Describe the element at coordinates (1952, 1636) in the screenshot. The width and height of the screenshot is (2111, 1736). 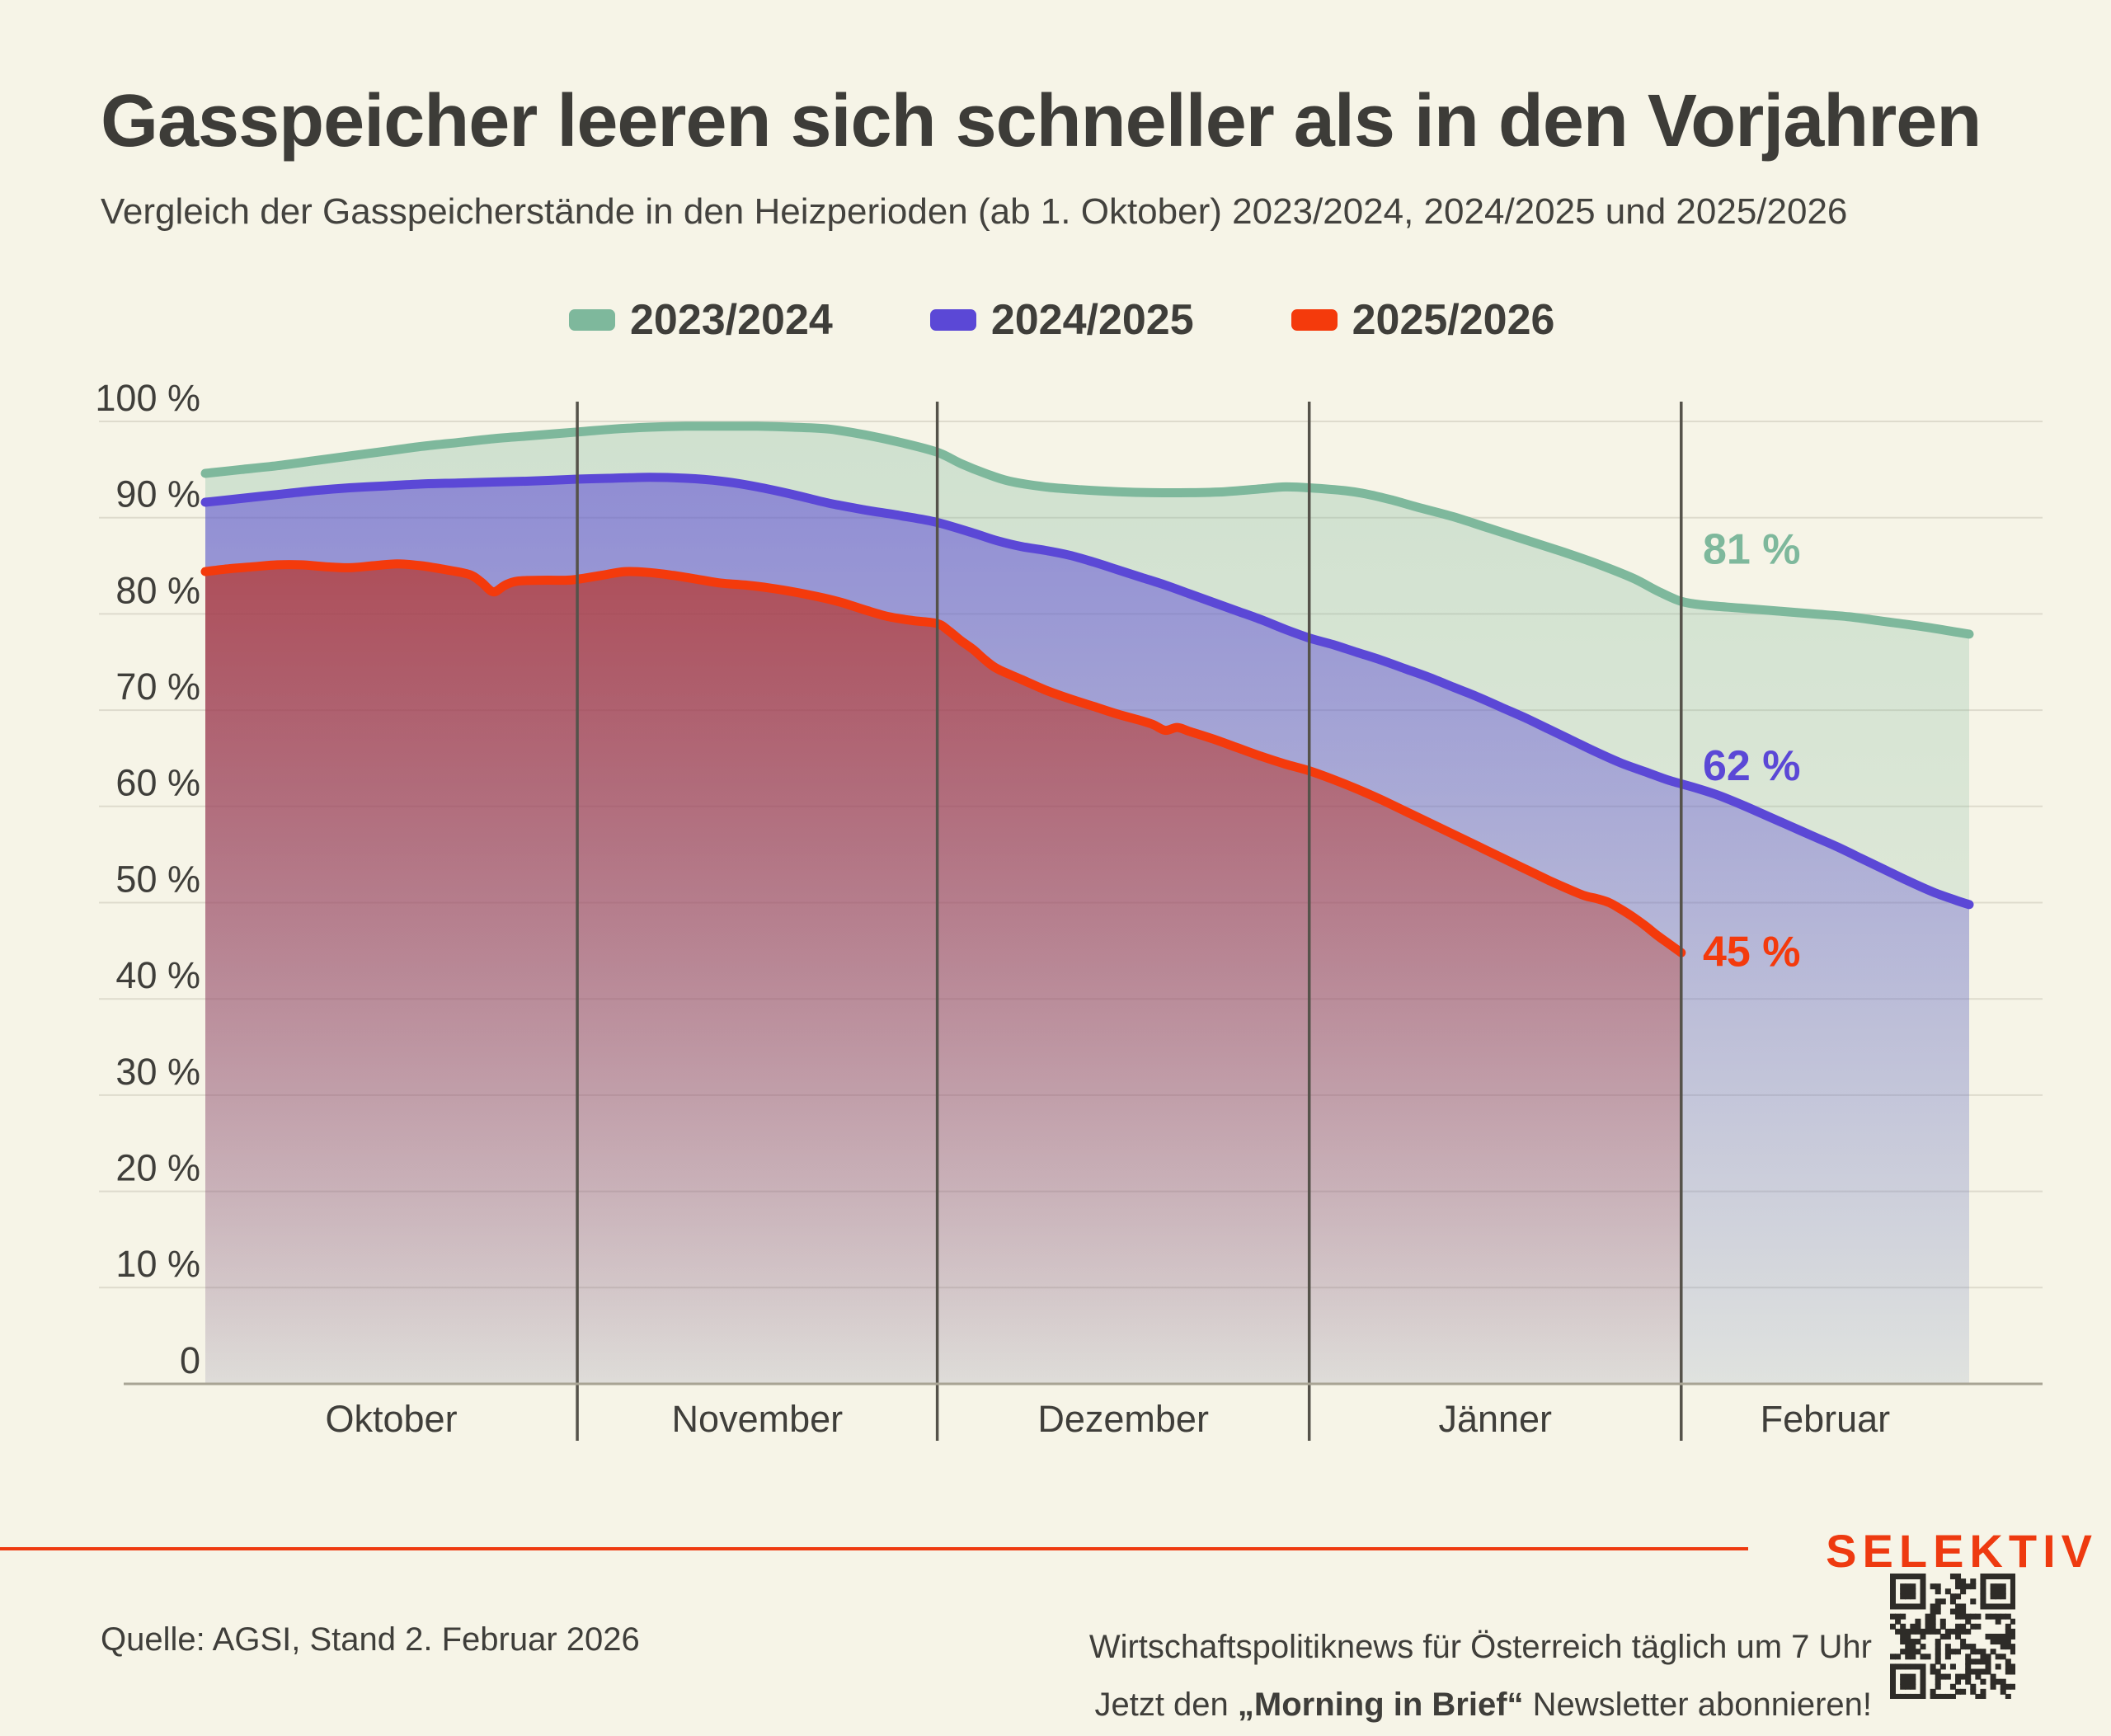
I see `qr-code` at that location.